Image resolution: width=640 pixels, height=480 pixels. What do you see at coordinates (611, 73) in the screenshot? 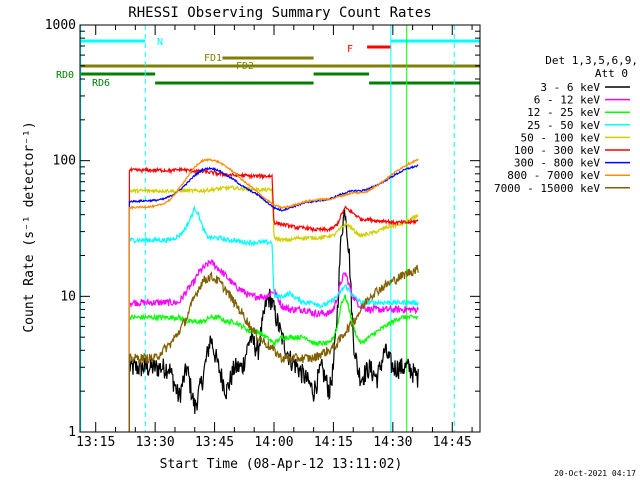
I see `legend-title-line-2: Att 0` at bounding box center [611, 73].